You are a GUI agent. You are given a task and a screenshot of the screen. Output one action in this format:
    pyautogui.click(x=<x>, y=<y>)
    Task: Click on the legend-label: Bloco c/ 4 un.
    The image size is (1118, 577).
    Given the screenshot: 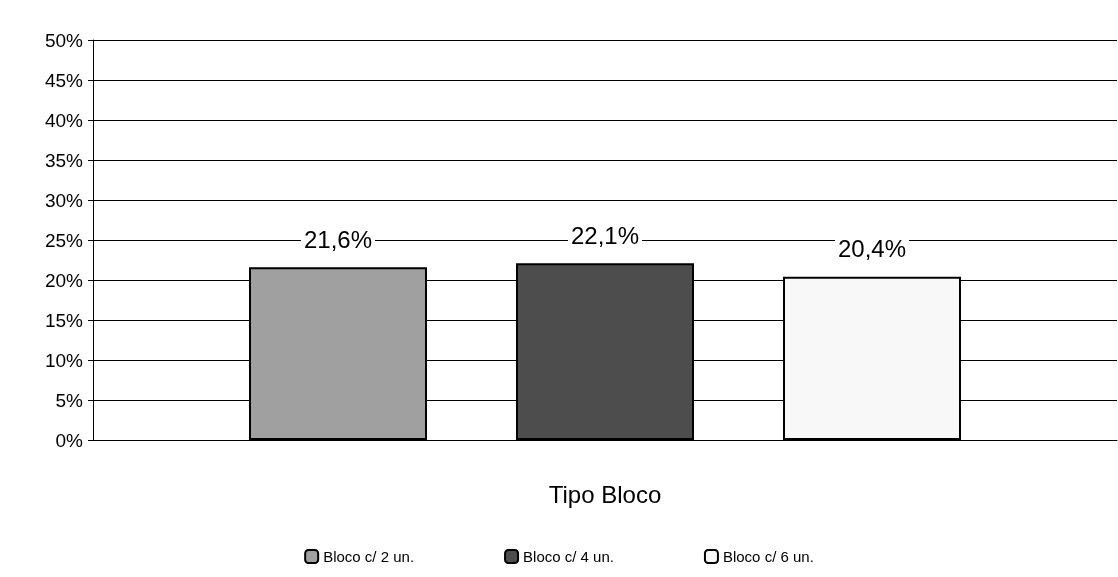 What is the action you would take?
    pyautogui.click(x=568, y=556)
    